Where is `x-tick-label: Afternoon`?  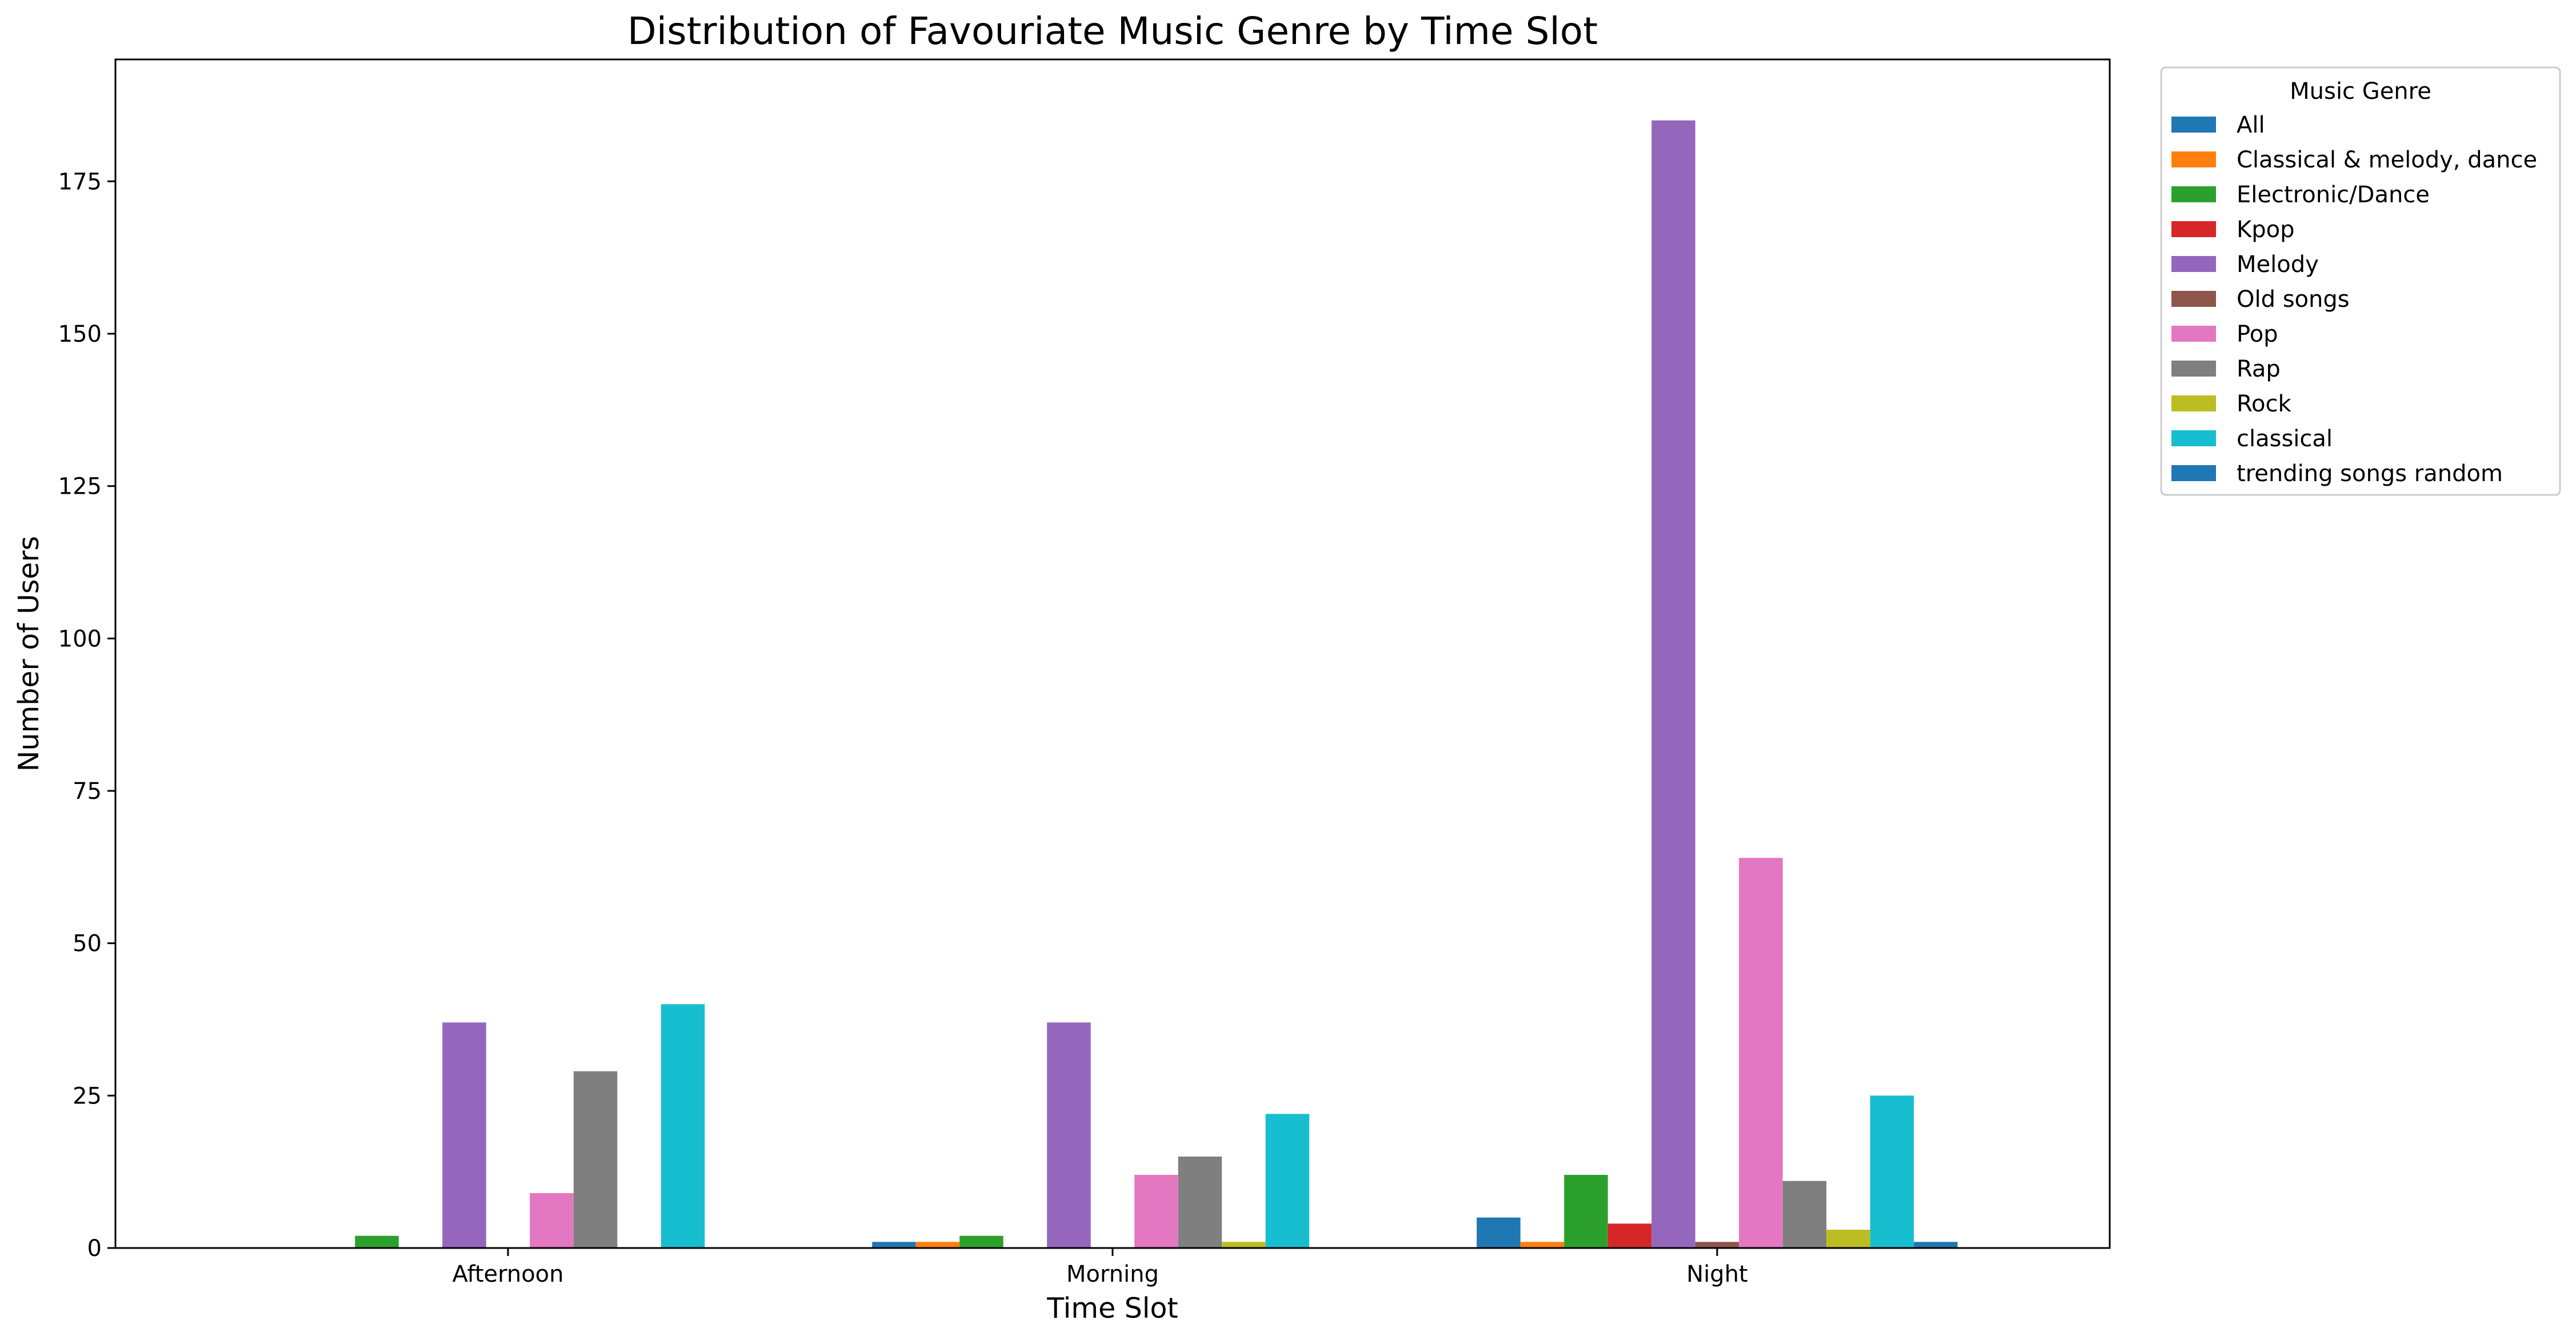
x-tick-label: Afternoon is located at coordinates (508, 1274).